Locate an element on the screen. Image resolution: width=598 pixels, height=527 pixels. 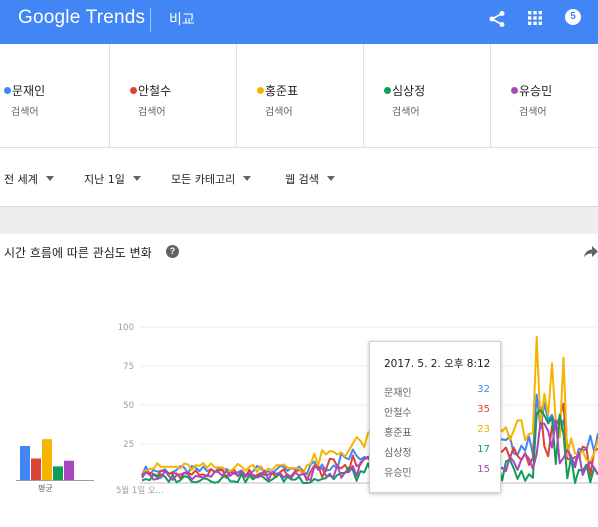
google-trends-logo: Google Trends is located at coordinates (81, 18).